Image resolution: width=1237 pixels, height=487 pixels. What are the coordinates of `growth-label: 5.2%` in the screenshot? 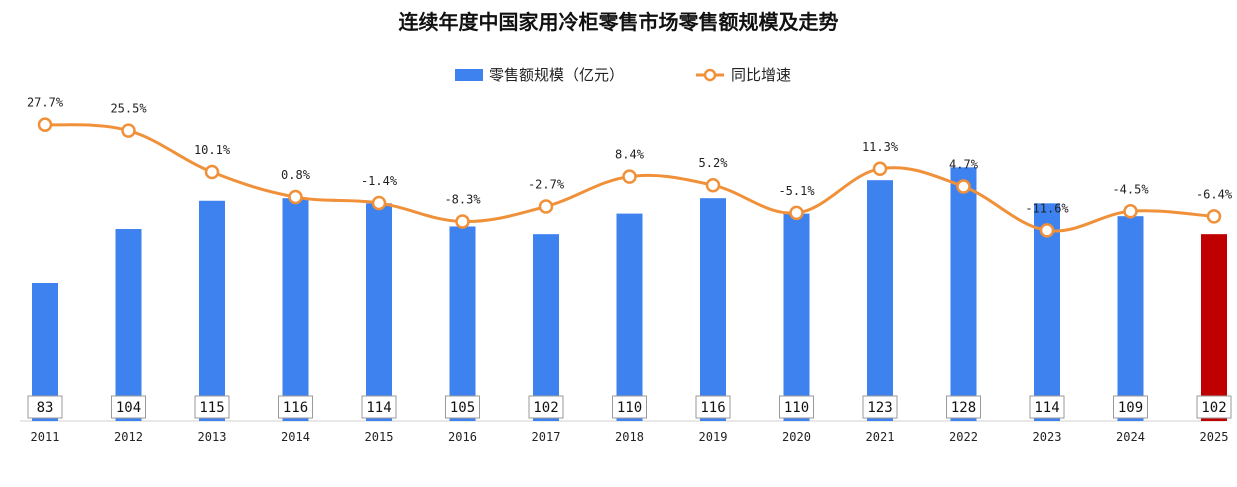 It's located at (714, 163).